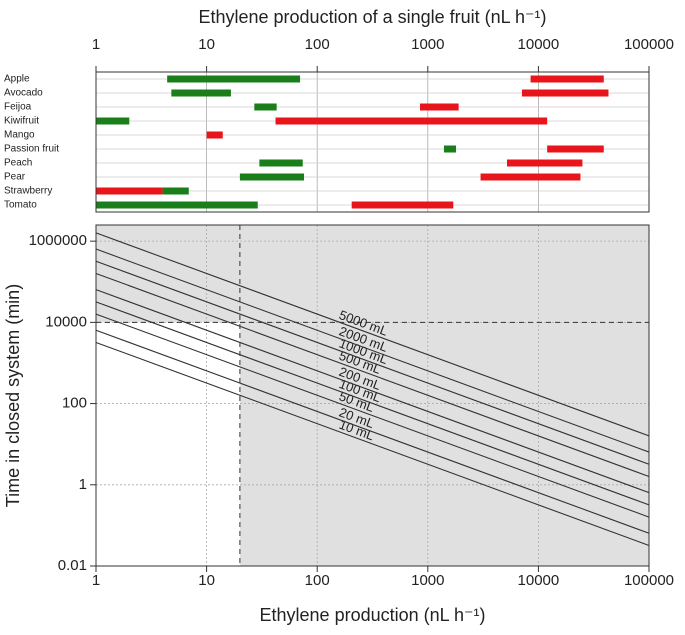 This screenshot has height=635, width=685. I want to click on category-label: Pear, so click(15, 177).